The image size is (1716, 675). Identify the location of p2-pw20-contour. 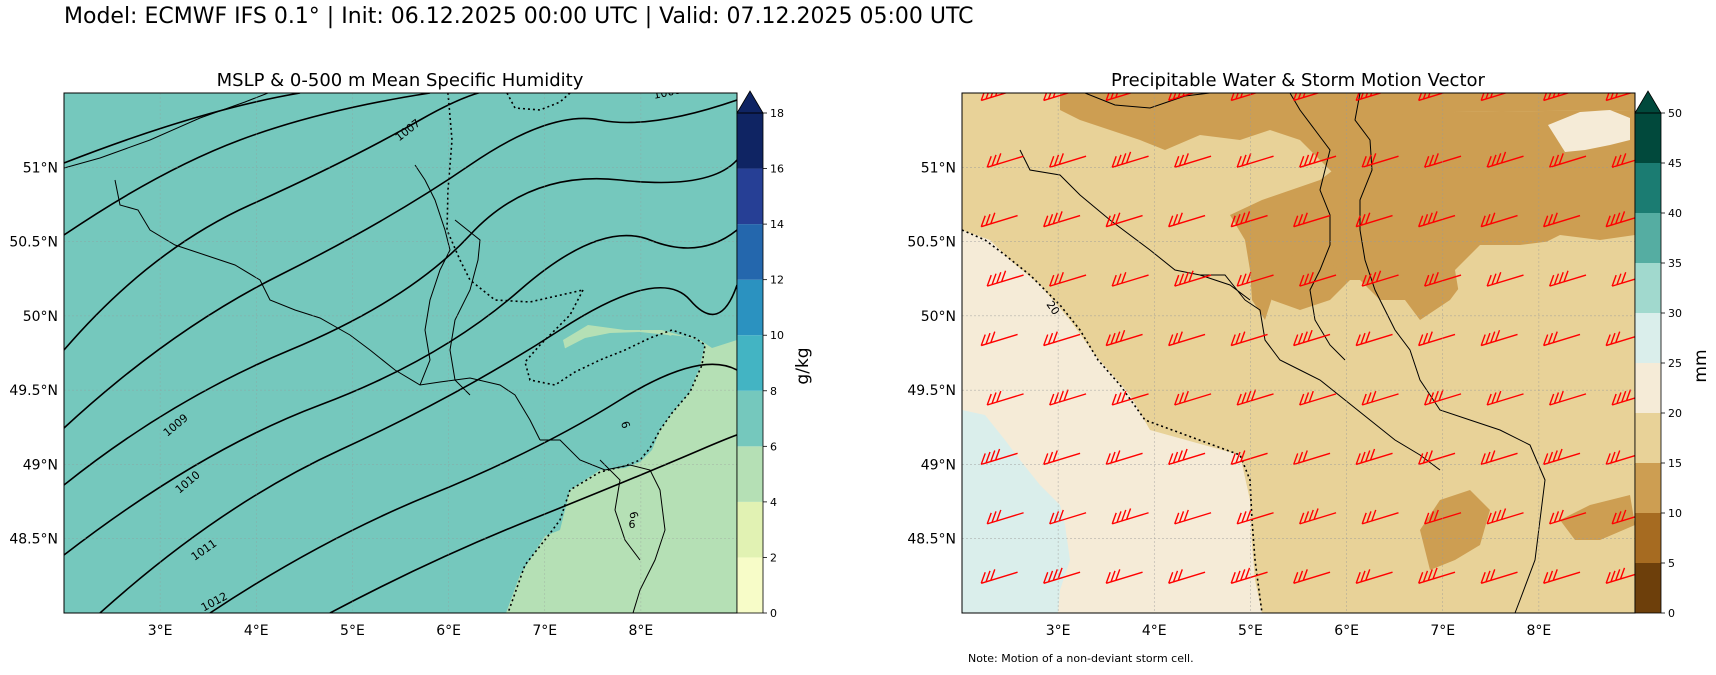
(1112, 421).